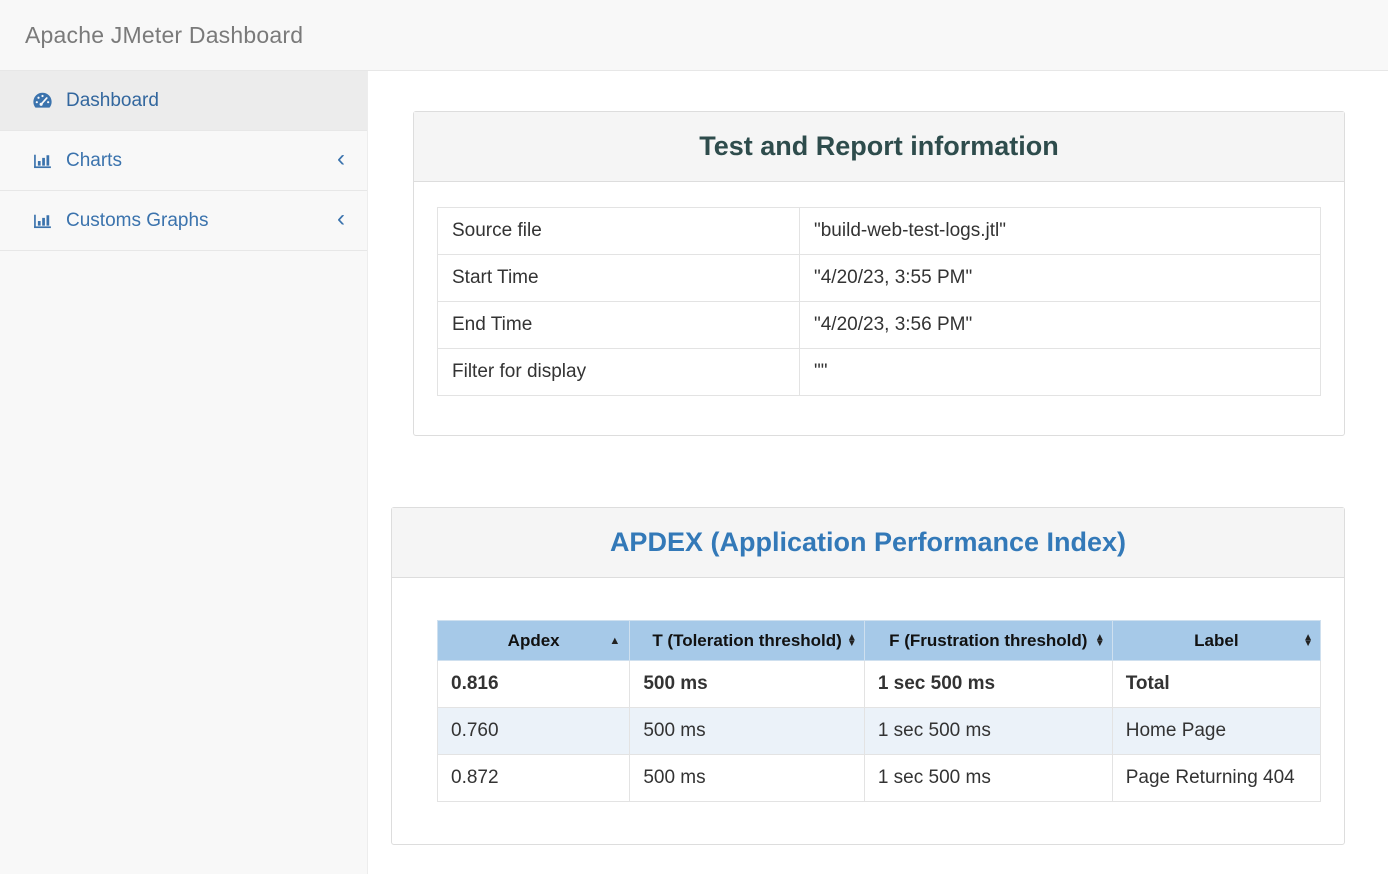 The image size is (1388, 875). I want to click on column-header-label-col: Label ▲ ▼, so click(1216, 640).